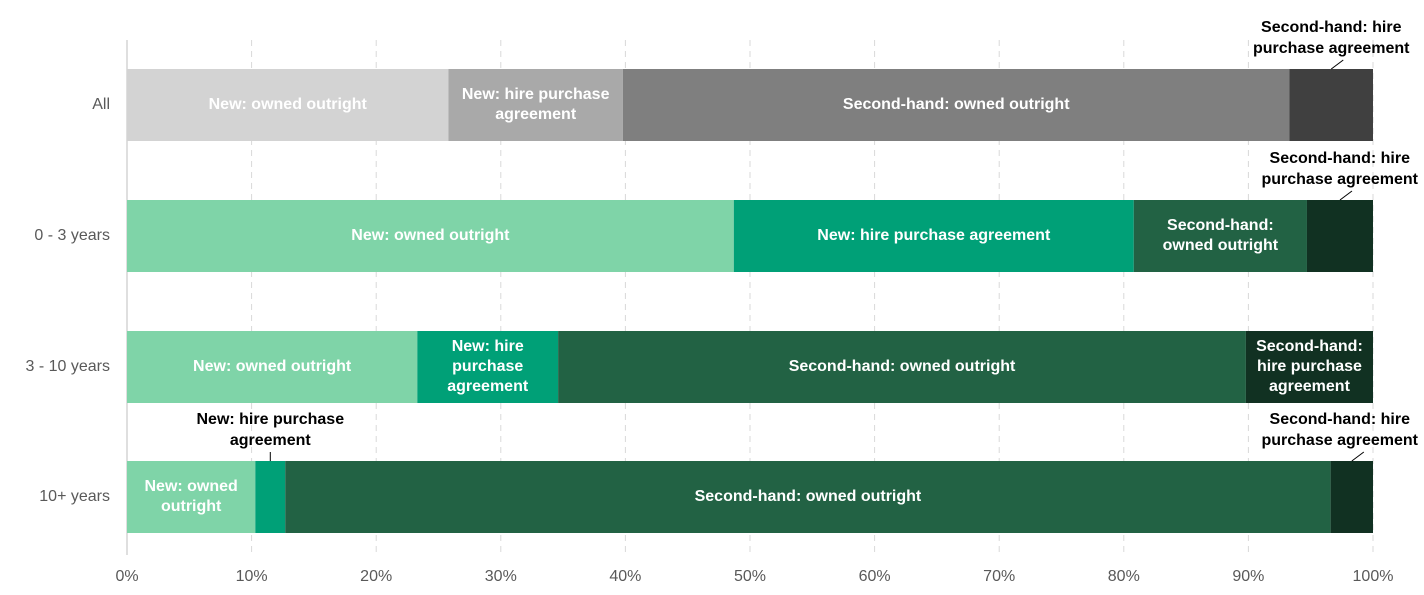 This screenshot has width=1424, height=595. Describe the element at coordinates (376, 576) in the screenshot. I see `x-tick-label: 20%` at that location.